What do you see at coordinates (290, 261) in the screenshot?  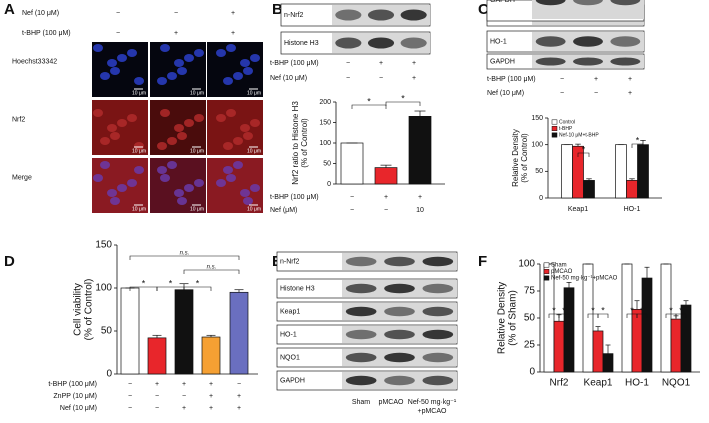 I see `blot-label: n-Nrf2` at bounding box center [290, 261].